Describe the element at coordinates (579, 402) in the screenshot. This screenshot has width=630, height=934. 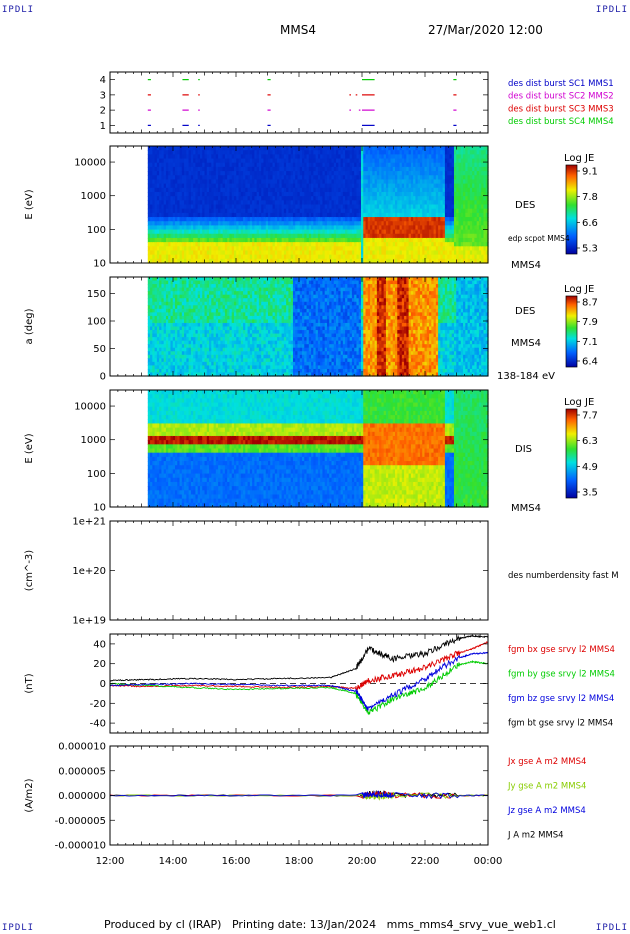
I see `dis-energy-colorbar-title: Log JE` at that location.